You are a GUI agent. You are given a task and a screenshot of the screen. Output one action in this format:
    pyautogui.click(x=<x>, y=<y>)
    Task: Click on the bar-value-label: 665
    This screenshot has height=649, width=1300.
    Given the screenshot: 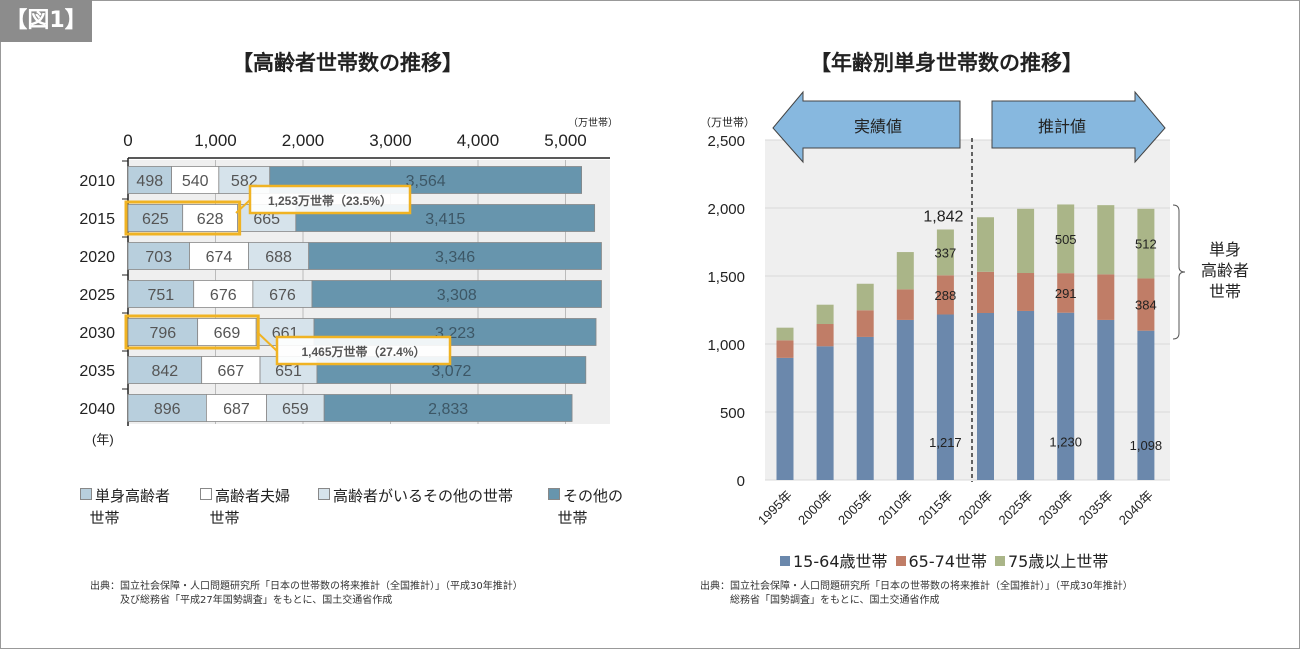 What is the action you would take?
    pyautogui.click(x=266, y=219)
    